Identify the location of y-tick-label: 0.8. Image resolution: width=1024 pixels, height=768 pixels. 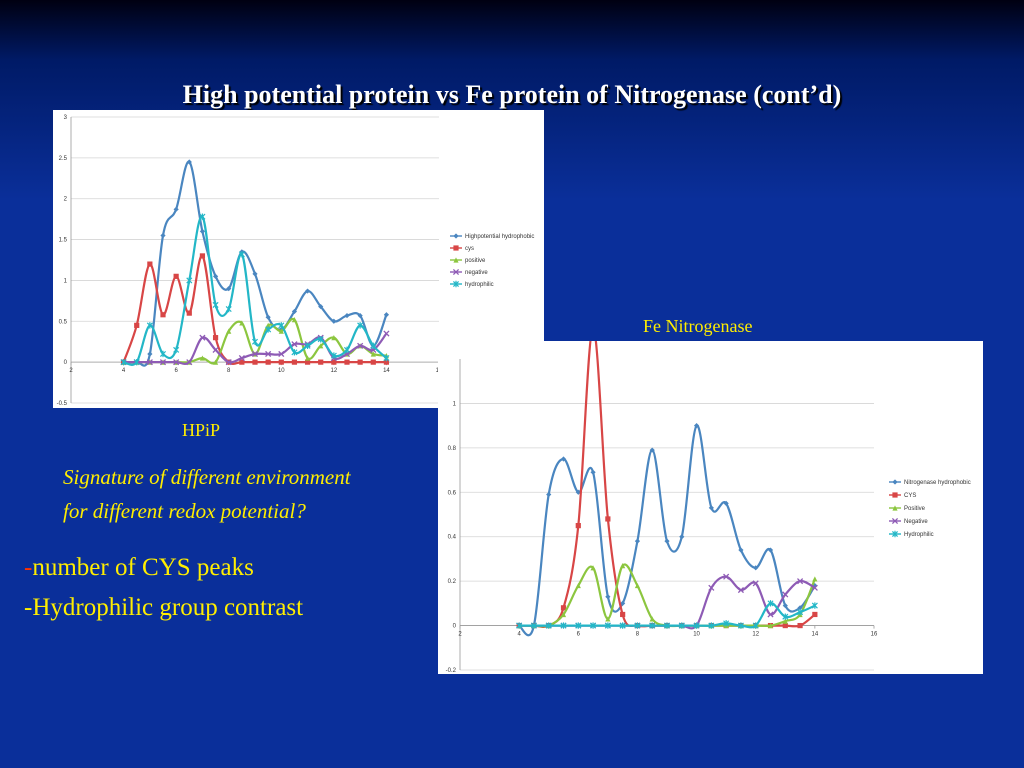
(452, 449).